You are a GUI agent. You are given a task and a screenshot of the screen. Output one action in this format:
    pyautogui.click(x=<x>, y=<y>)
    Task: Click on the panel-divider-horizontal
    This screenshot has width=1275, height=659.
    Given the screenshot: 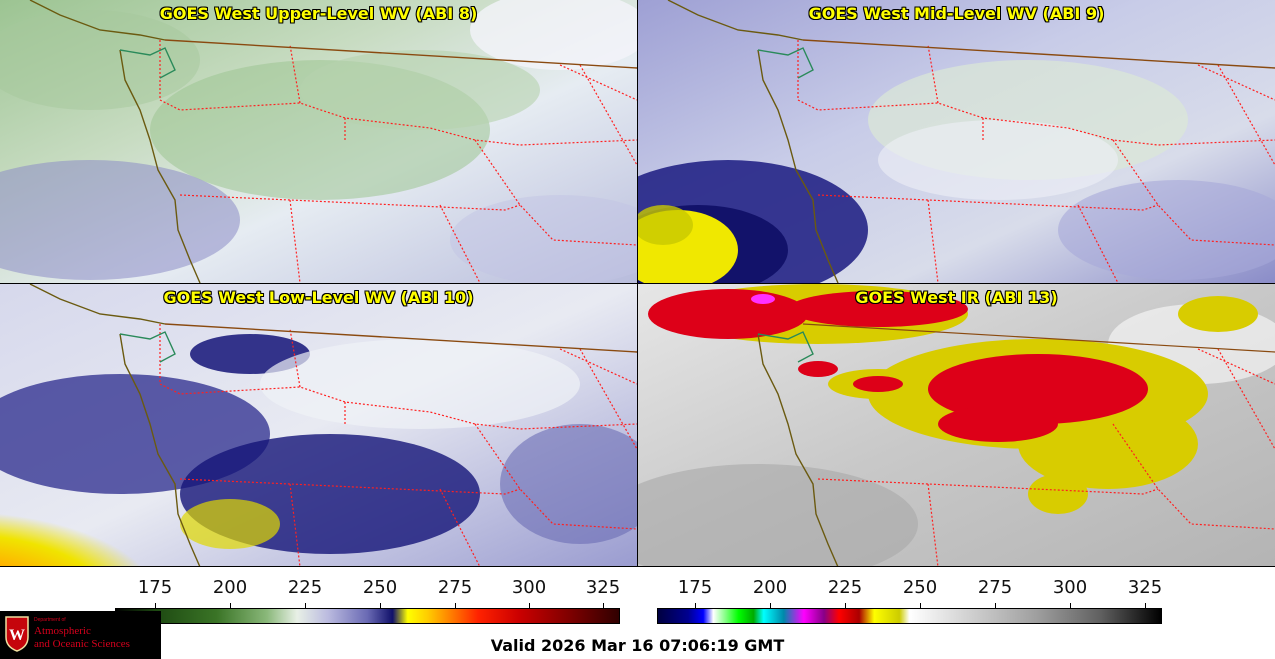 What is the action you would take?
    pyautogui.click(x=637, y=283)
    